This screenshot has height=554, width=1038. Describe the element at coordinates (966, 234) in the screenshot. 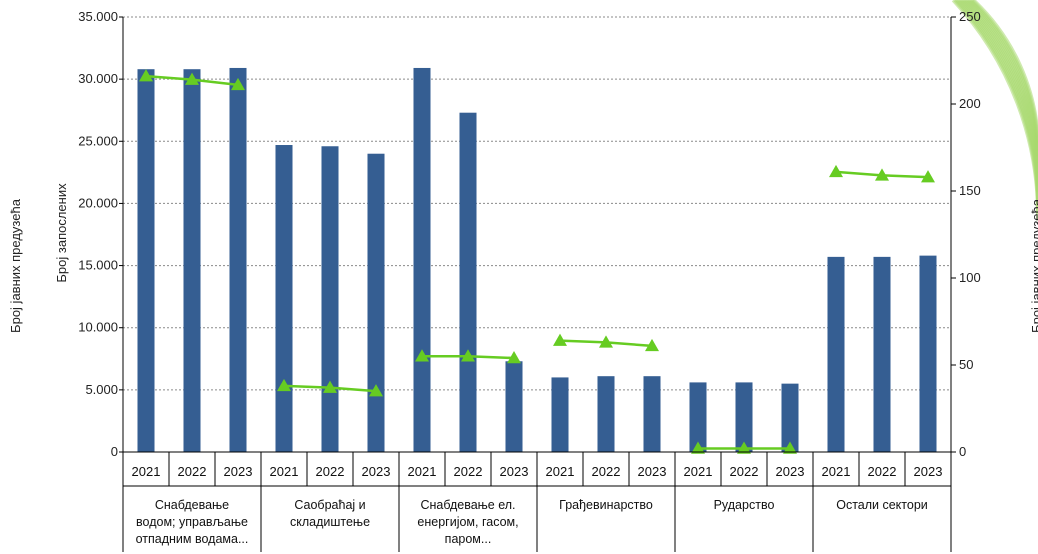

I see `y-right-ticks: 0 50 100 150 200 250` at that location.